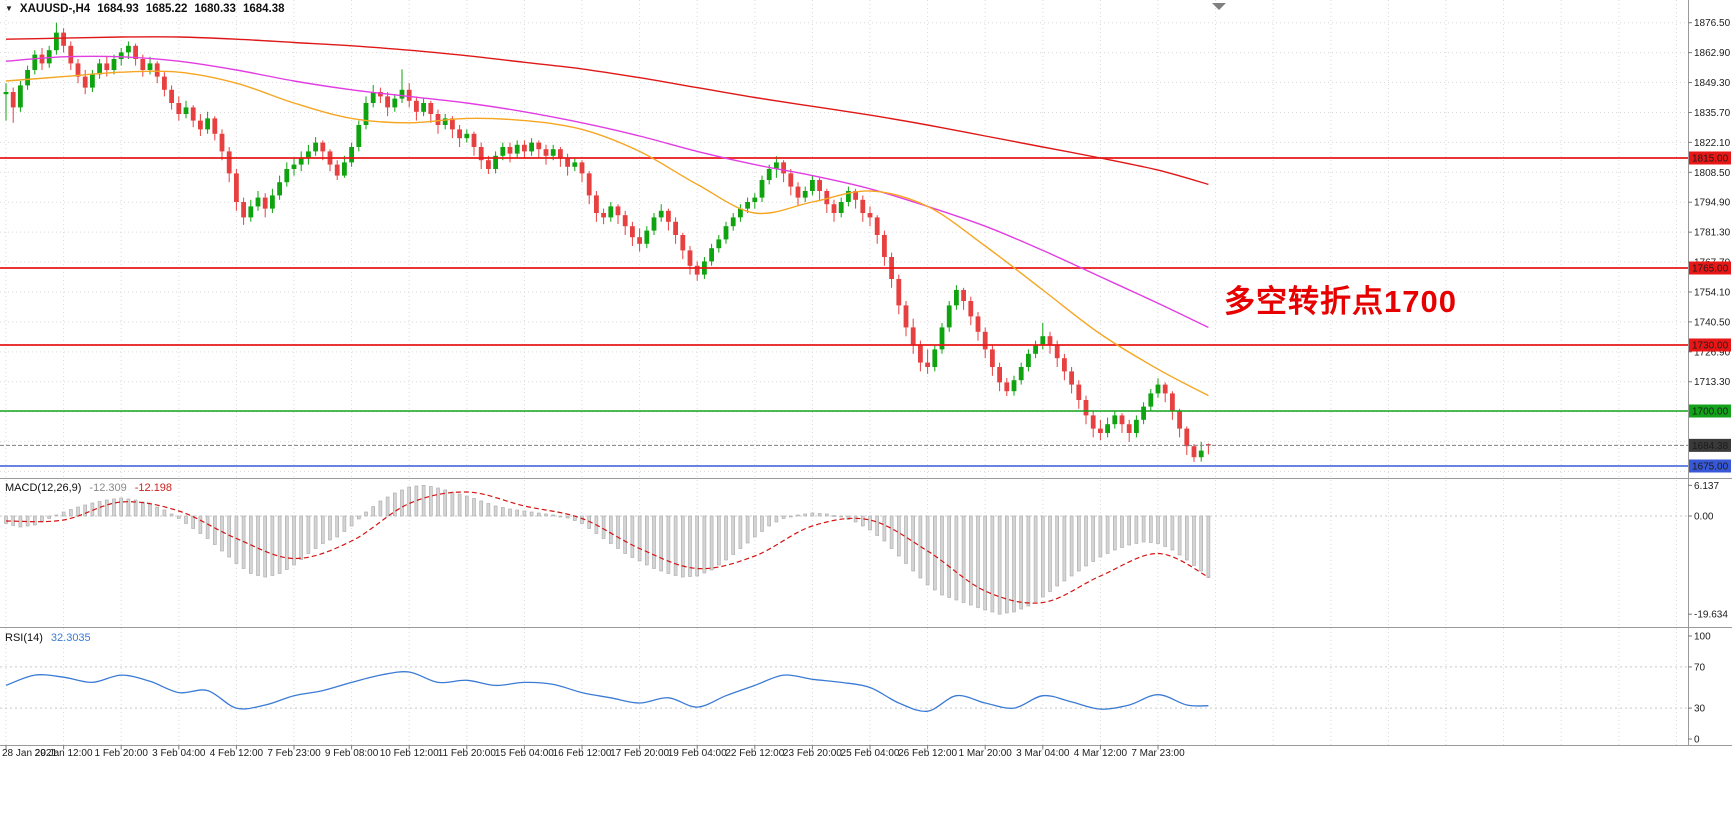  What do you see at coordinates (1340, 301) in the screenshot?
I see `annotation-text: 多空转折点1700` at bounding box center [1340, 301].